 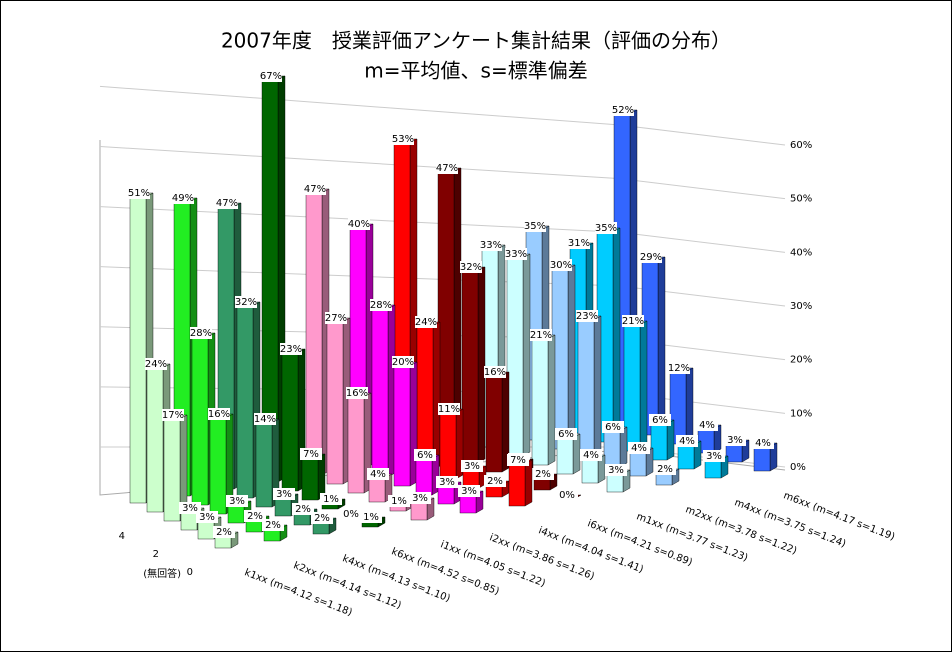 I want to click on y-tick-label: 40%, so click(x=801, y=252).